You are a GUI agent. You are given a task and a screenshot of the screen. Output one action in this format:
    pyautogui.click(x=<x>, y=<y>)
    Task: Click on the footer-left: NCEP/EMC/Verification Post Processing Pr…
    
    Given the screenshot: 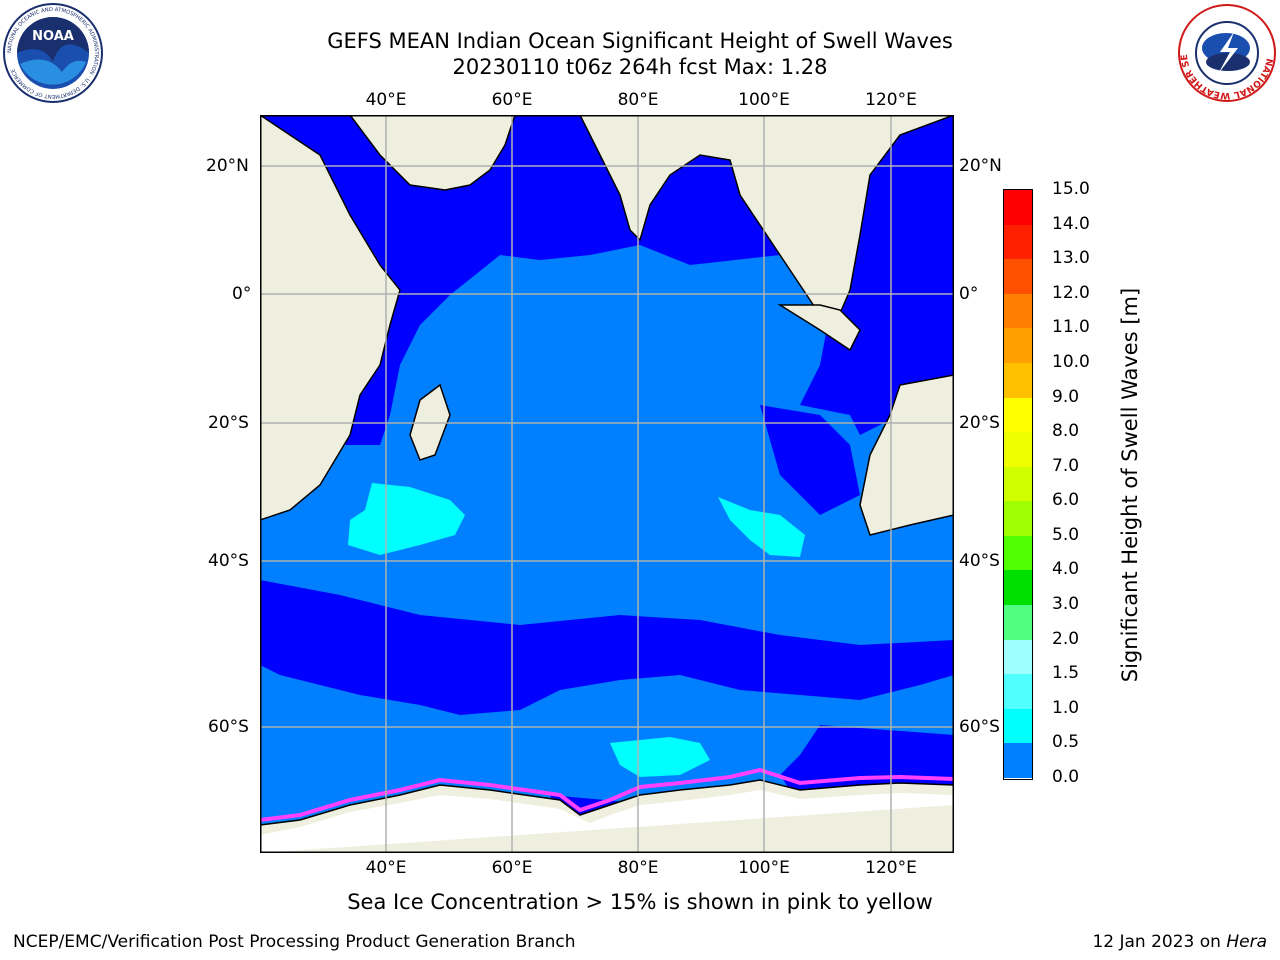 What is the action you would take?
    pyautogui.click(x=294, y=942)
    